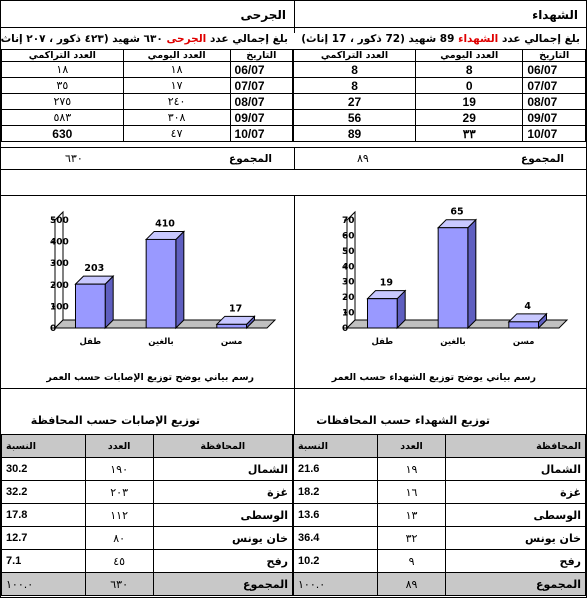 This screenshot has height=598, width=587. Describe the element at coordinates (261, 69) in the screenshot. I see `date-cell: 06/07` at that location.